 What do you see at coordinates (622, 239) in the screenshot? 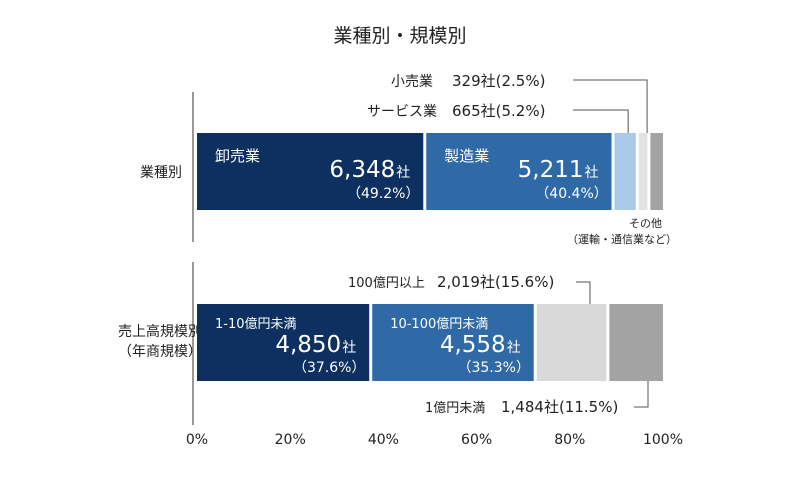
I see `callout-name-sub: （運輸・通信業など）` at bounding box center [622, 239].